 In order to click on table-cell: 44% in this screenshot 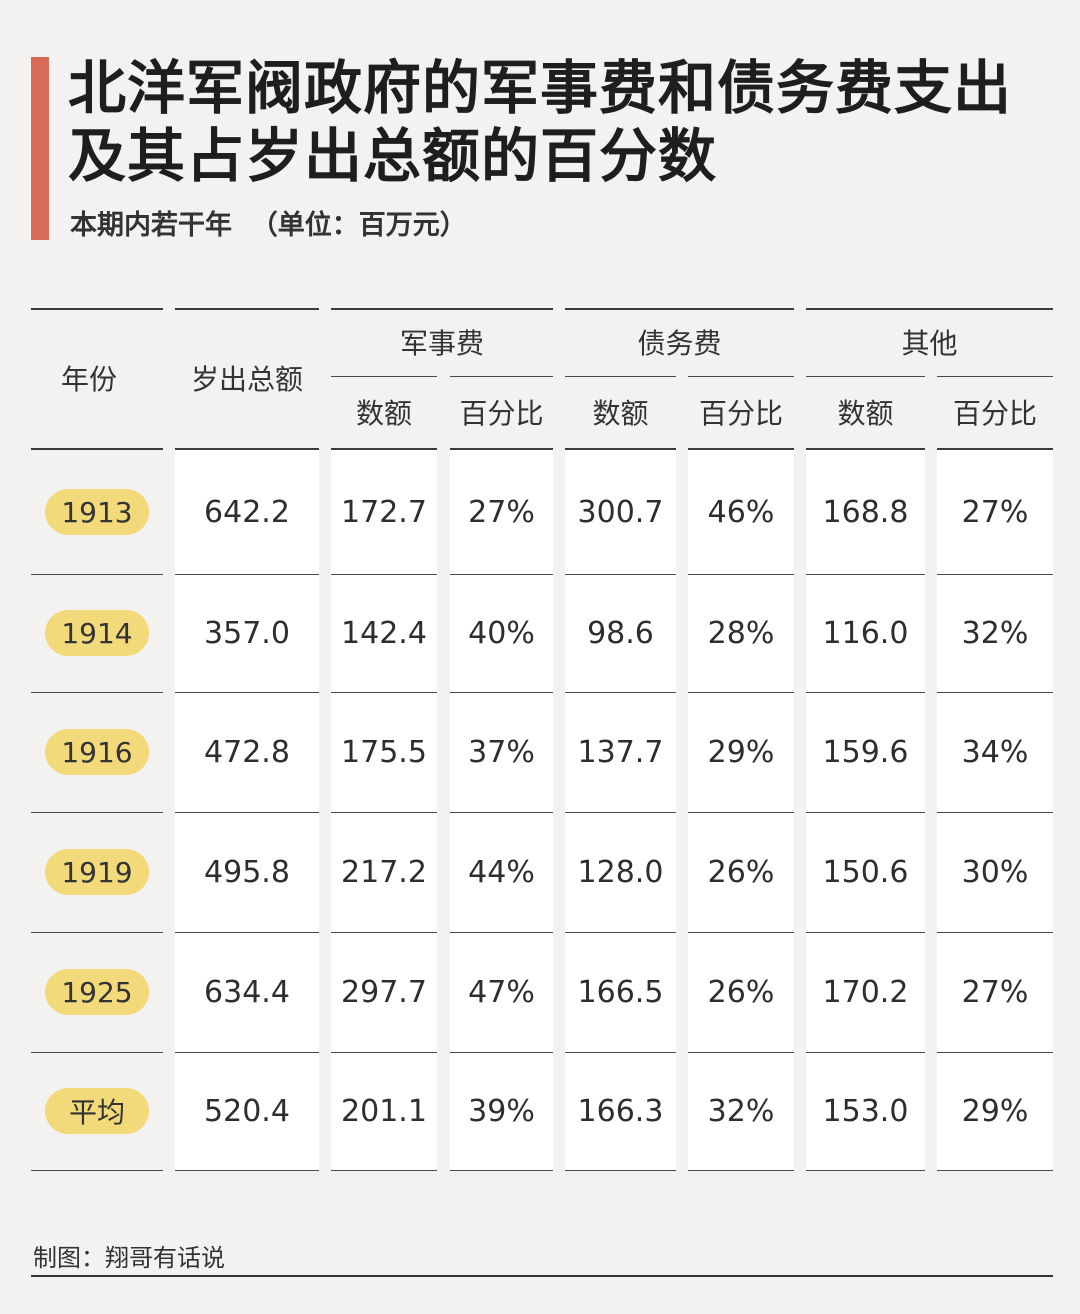, I will do `click(501, 872)`.